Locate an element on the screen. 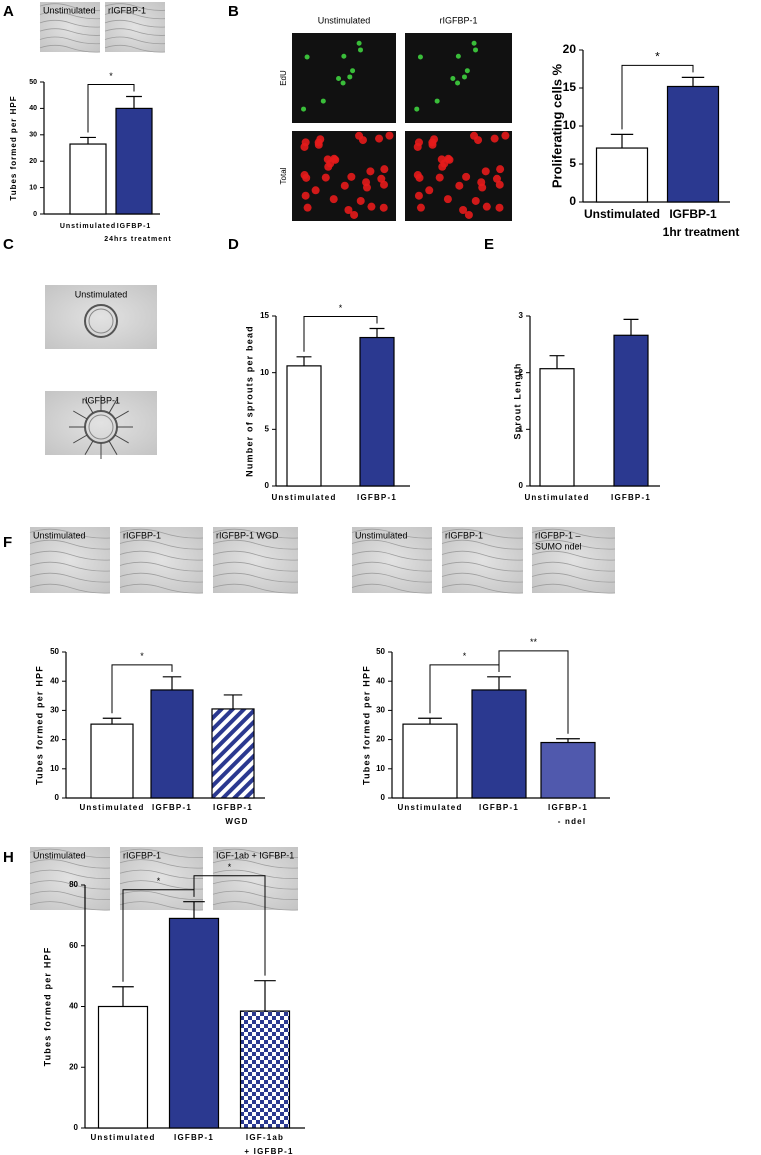 This screenshot has width=761, height=1155. x-tick-sublabel: + IGFBP-1 is located at coordinates (268, 1151).